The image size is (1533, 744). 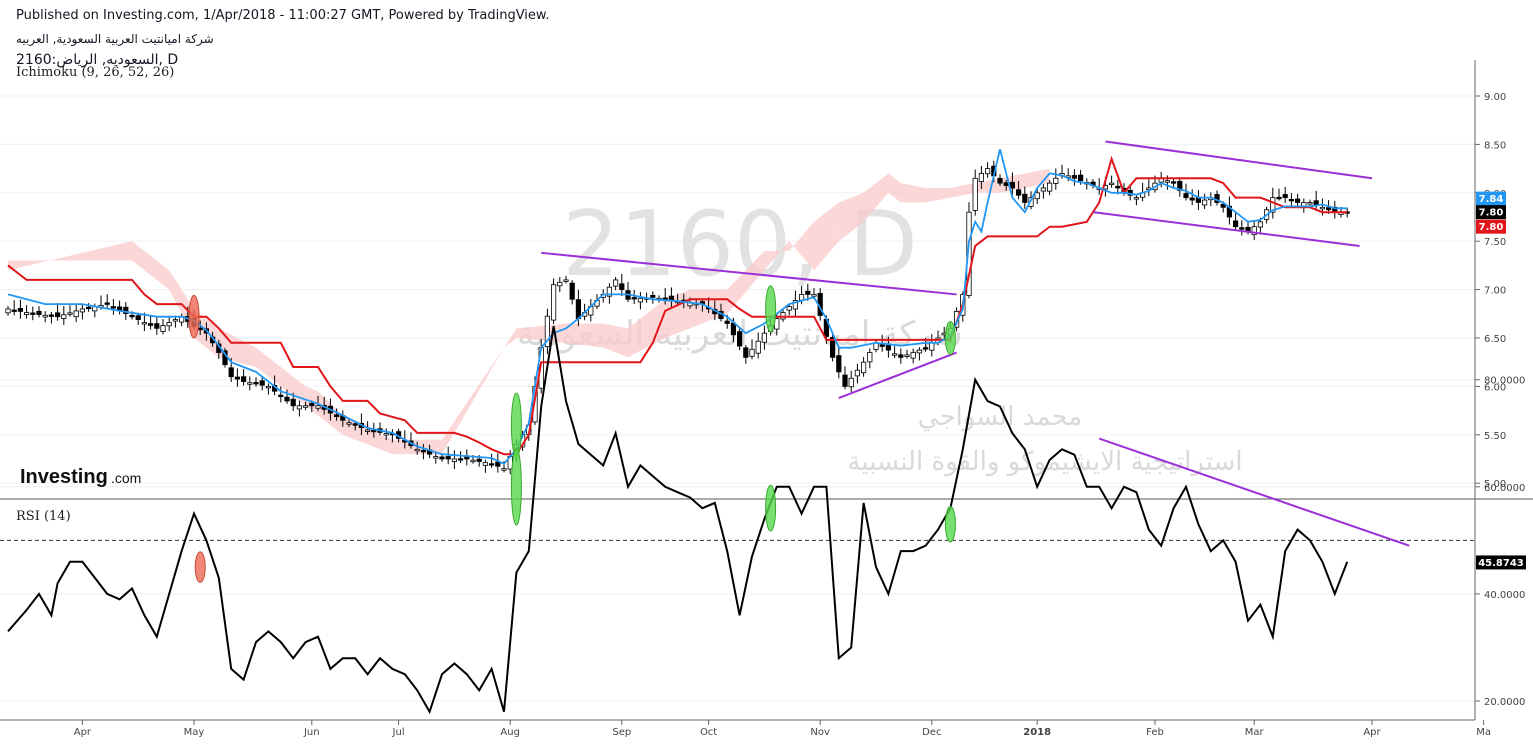 What do you see at coordinates (1495, 387) in the screenshot?
I see `price-tick-label: 6.00` at bounding box center [1495, 387].